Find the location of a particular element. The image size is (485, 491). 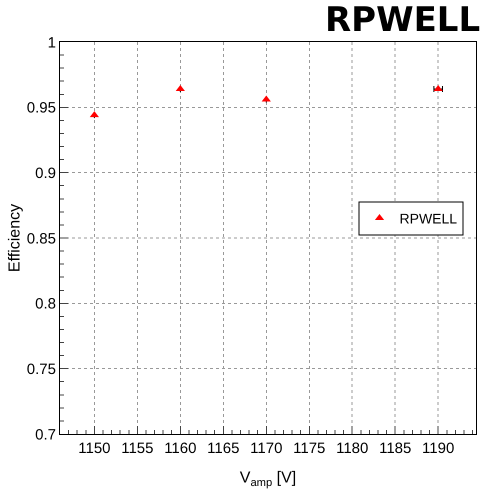

x-tick-label: 1185 is located at coordinates (395, 448).